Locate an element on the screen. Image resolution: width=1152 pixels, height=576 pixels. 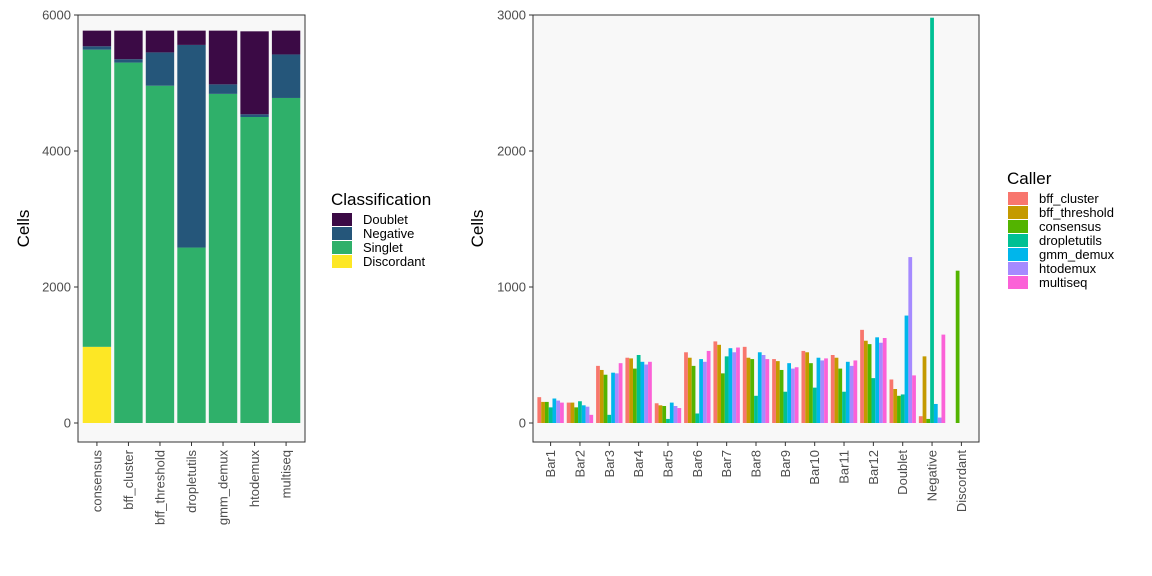
bar-bar7-consensus is located at coordinates (723, 398).